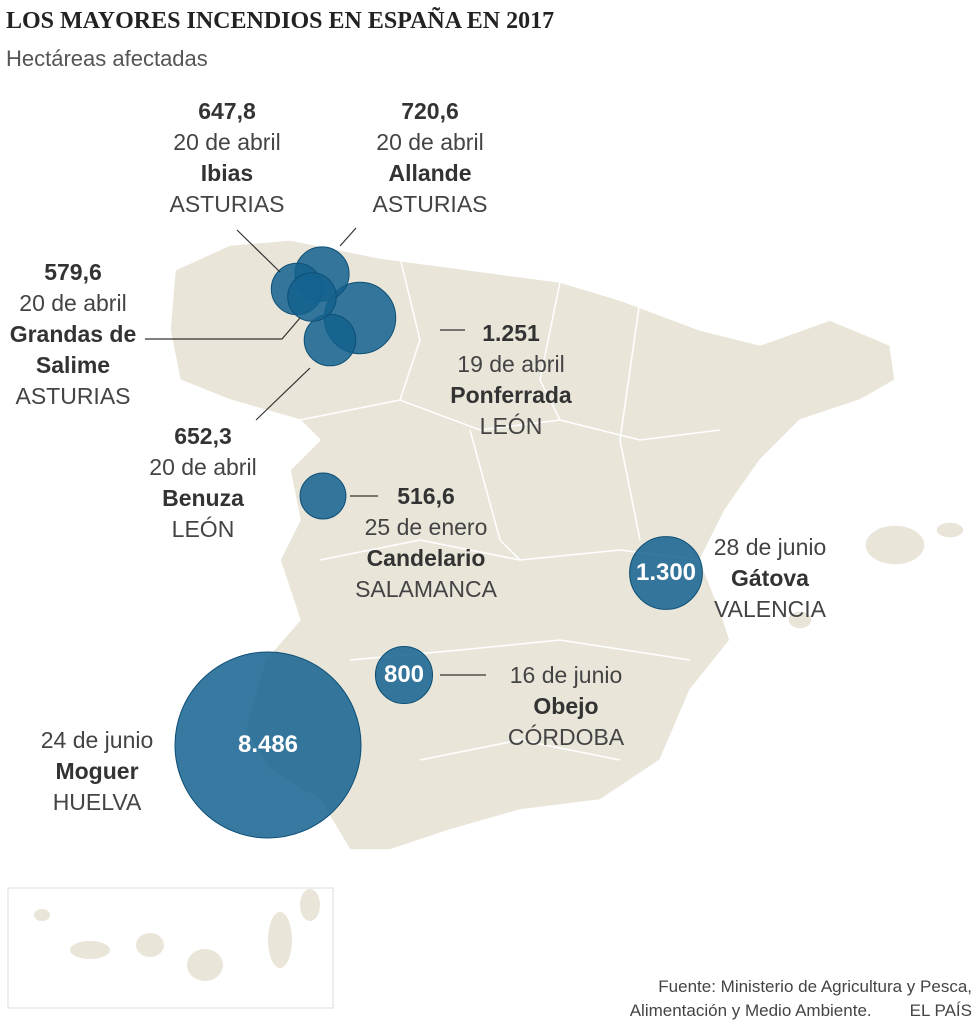 The height and width of the screenshot is (1026, 980). Describe the element at coordinates (770, 547) in the screenshot. I see `fire-date: 28 de junio` at that location.